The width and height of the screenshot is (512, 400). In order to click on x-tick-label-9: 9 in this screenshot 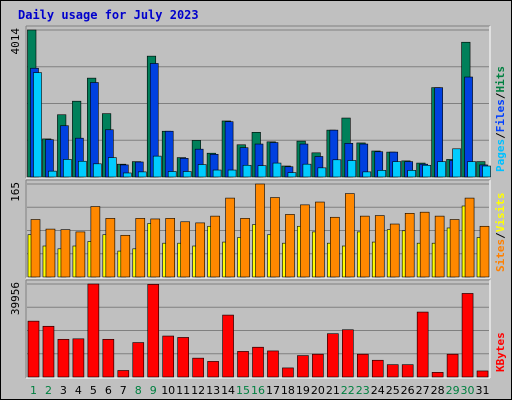, I will do `click(153, 390)`.